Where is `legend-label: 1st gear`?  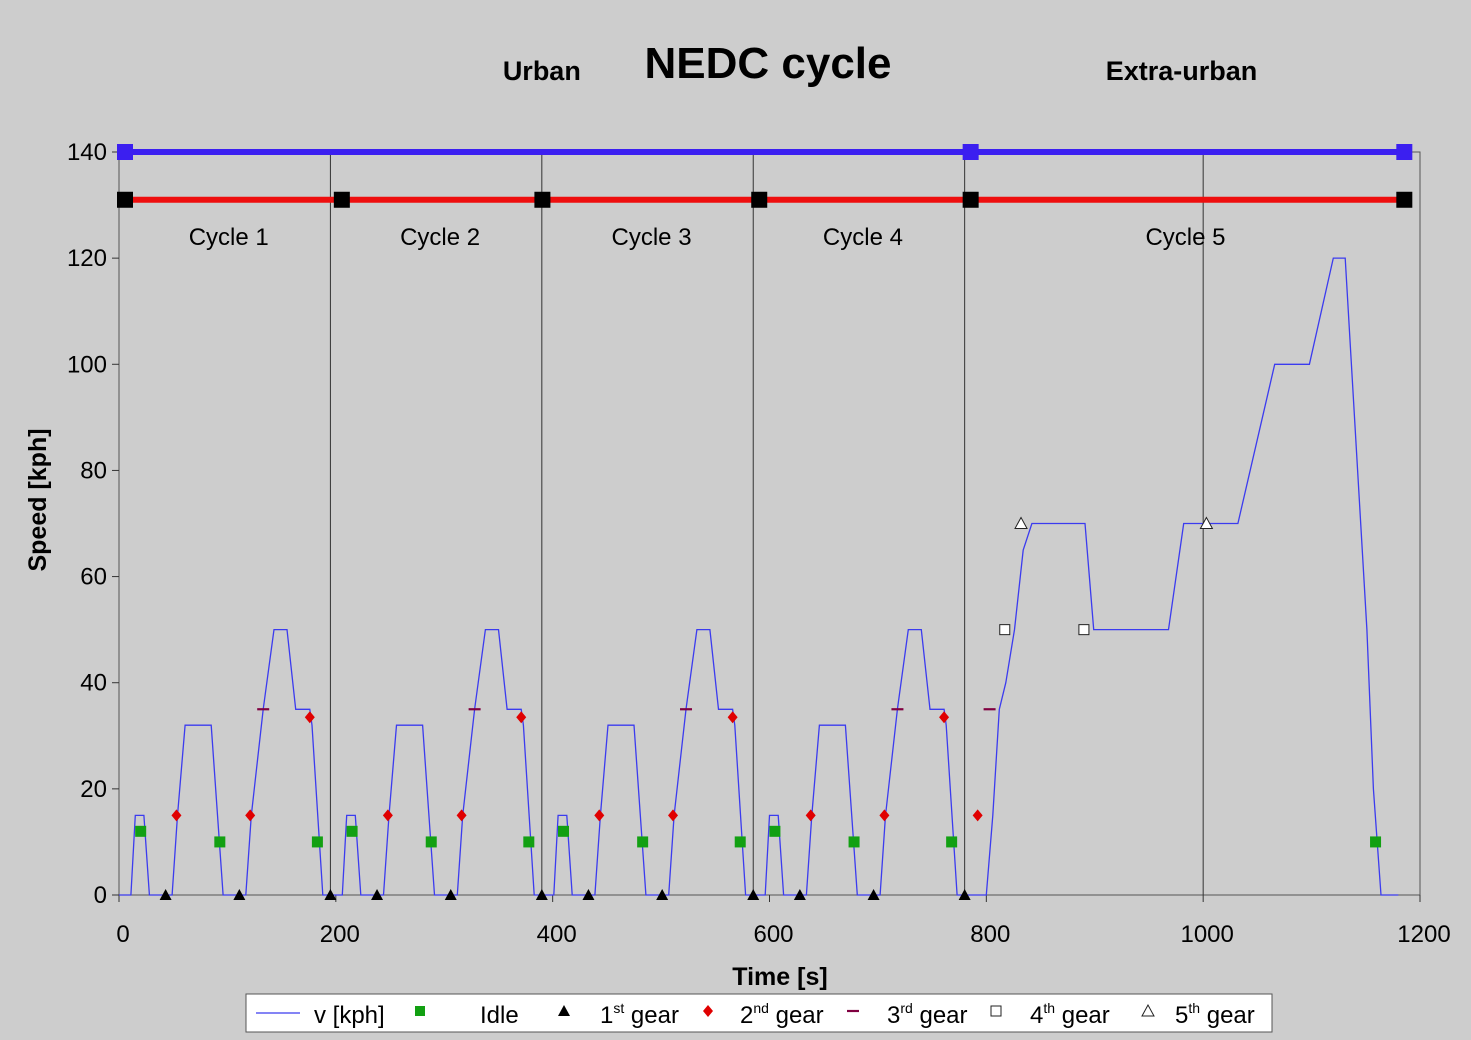 legend-label: 1st gear is located at coordinates (639, 1014).